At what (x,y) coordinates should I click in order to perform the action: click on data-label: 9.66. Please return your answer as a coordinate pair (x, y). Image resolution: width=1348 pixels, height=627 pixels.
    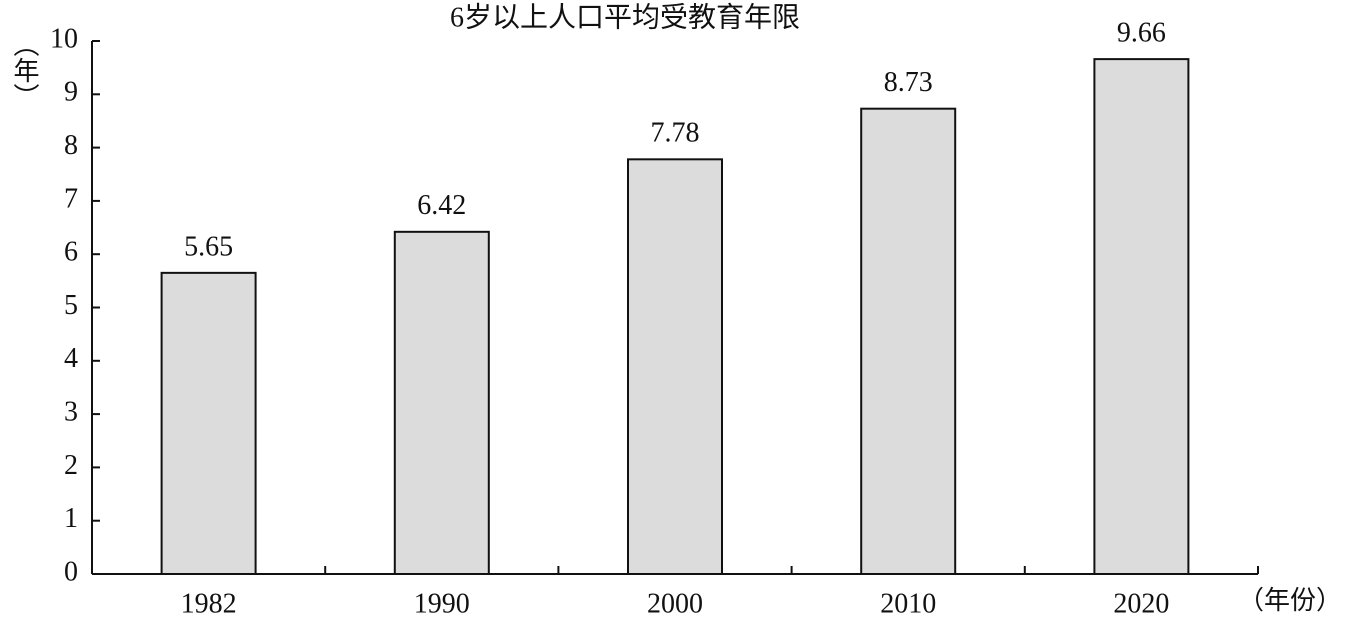
    Looking at the image, I should click on (1141, 33).